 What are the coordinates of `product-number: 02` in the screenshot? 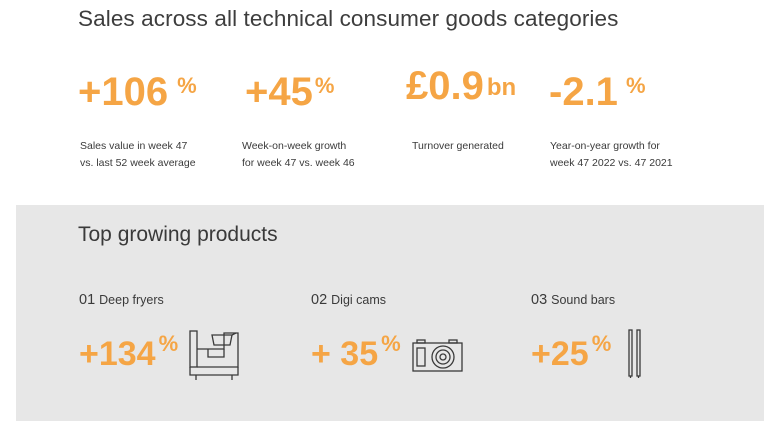 It's located at (319, 300).